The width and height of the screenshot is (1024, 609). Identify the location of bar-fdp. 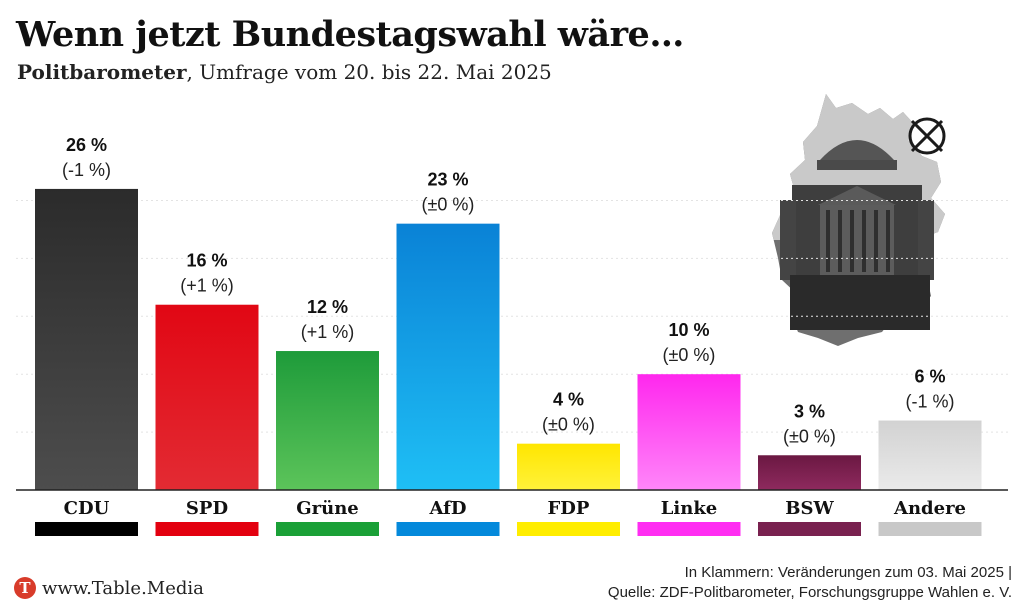
(568, 466).